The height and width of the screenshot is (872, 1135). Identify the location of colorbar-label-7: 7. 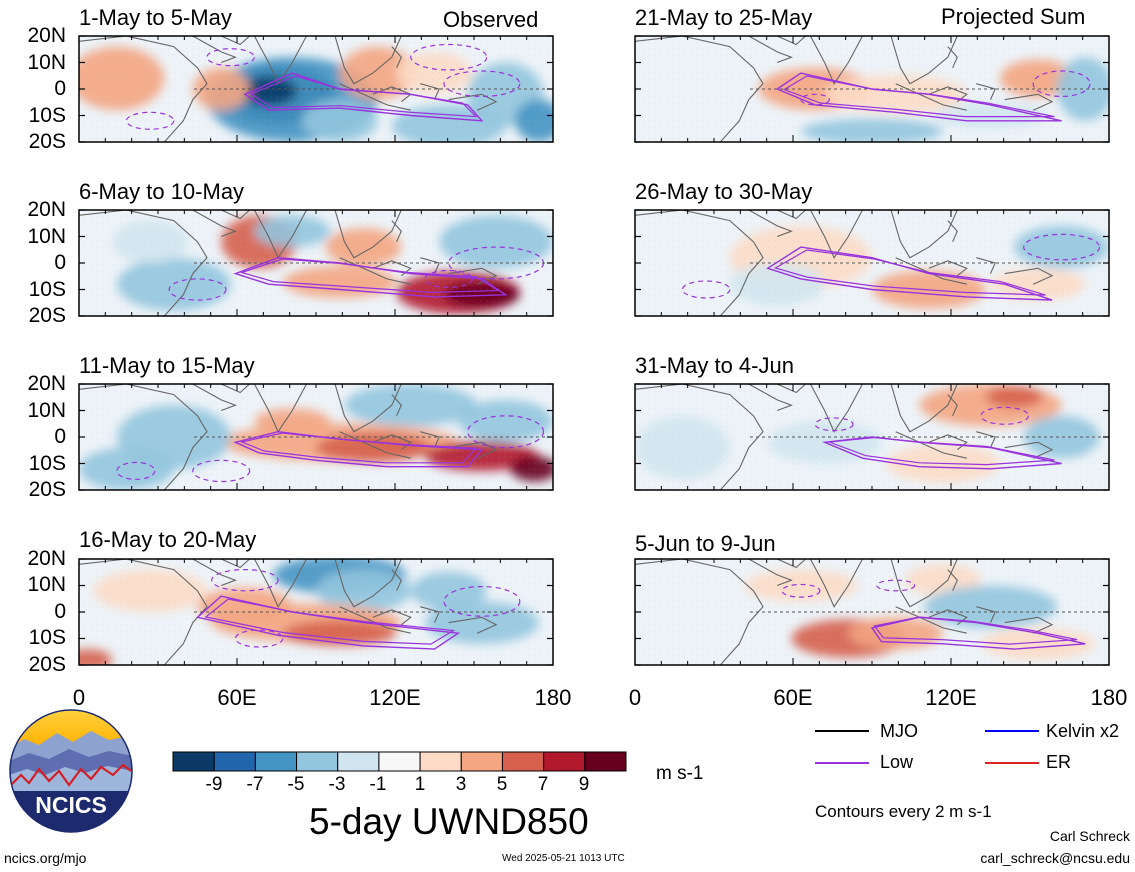
(543, 784).